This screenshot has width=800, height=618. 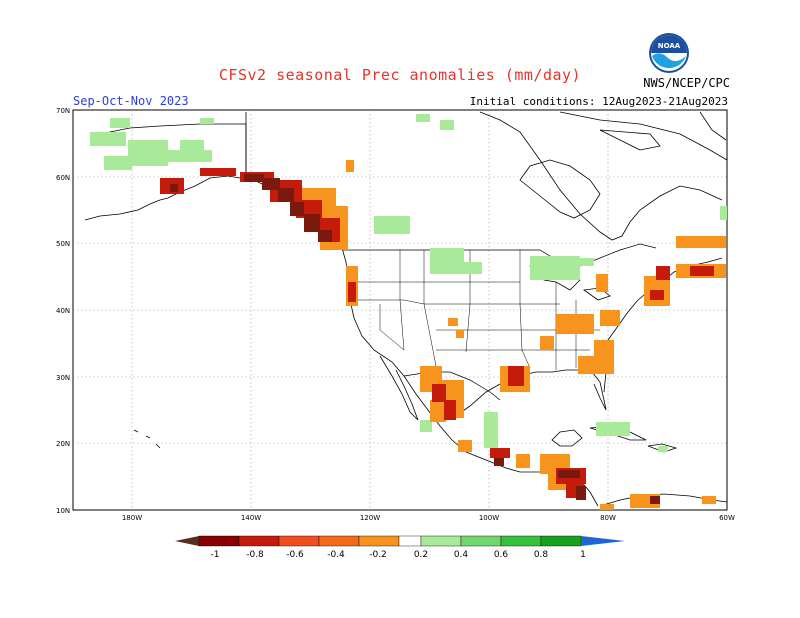 I want to click on lon-label: 120W, so click(x=370, y=518).